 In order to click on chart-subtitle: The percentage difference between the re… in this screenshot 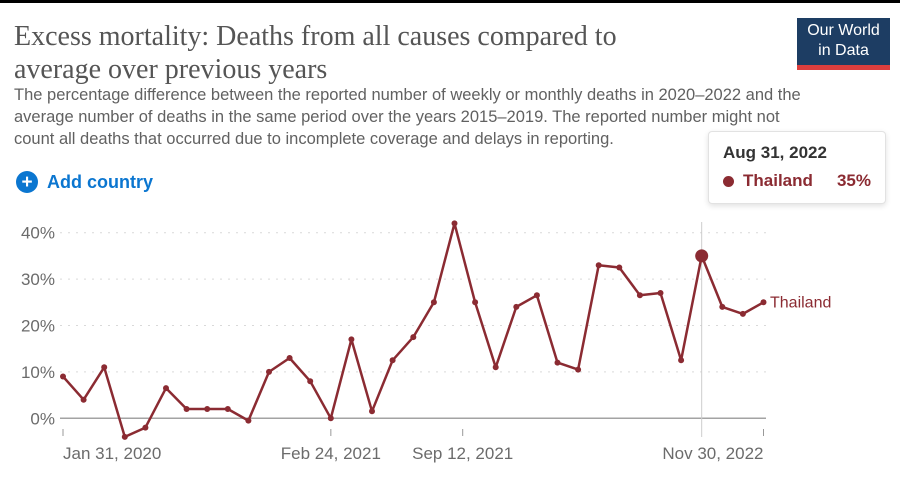, I will do `click(407, 117)`.